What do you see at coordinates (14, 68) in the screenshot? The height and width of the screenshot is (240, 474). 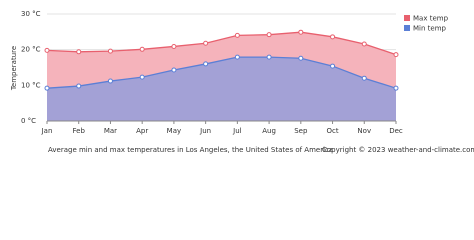 I see `y-axis-label: Temperature` at bounding box center [14, 68].